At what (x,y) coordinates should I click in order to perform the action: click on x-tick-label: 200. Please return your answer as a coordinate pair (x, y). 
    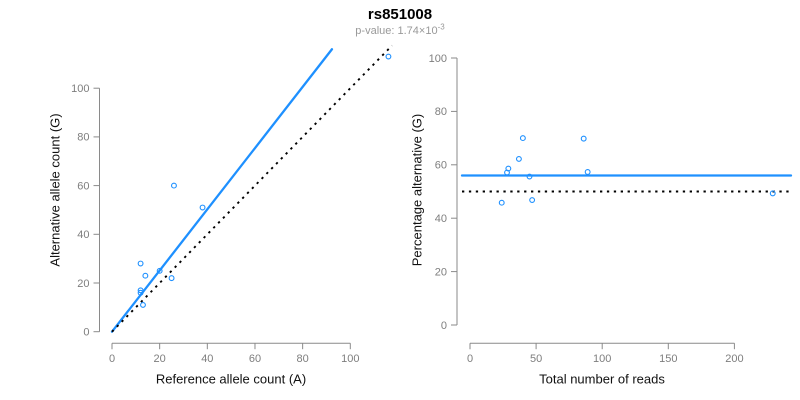
    Looking at the image, I should click on (734, 359).